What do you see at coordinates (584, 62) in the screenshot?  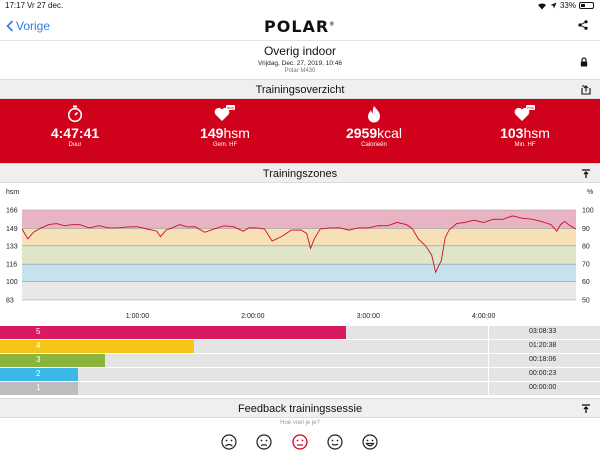 I see `lock-icon` at bounding box center [584, 62].